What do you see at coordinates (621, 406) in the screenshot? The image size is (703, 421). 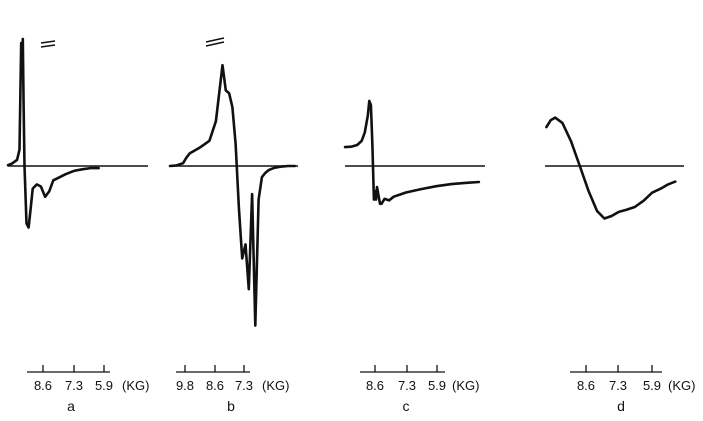 I see `panel-d-label: d` at bounding box center [621, 406].